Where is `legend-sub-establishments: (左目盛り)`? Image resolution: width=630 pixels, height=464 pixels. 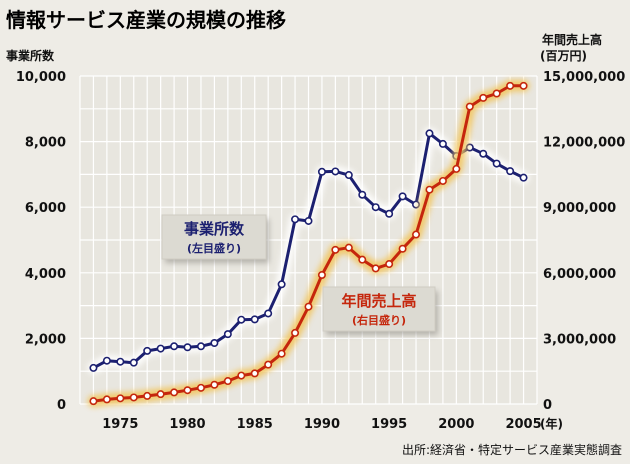 legend-sub-establishments: (左目盛り) is located at coordinates (214, 248).